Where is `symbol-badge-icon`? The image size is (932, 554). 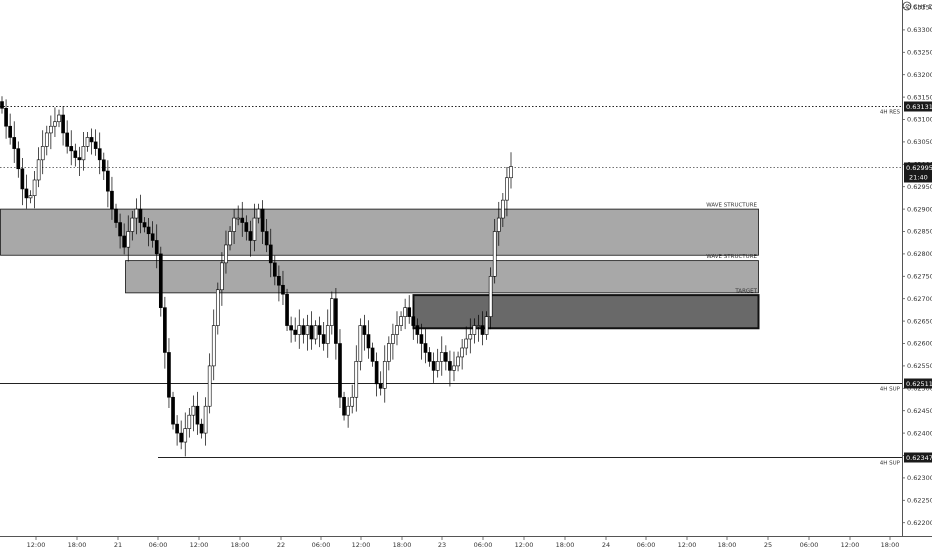
symbol-badge-icon is located at coordinates (907, 6).